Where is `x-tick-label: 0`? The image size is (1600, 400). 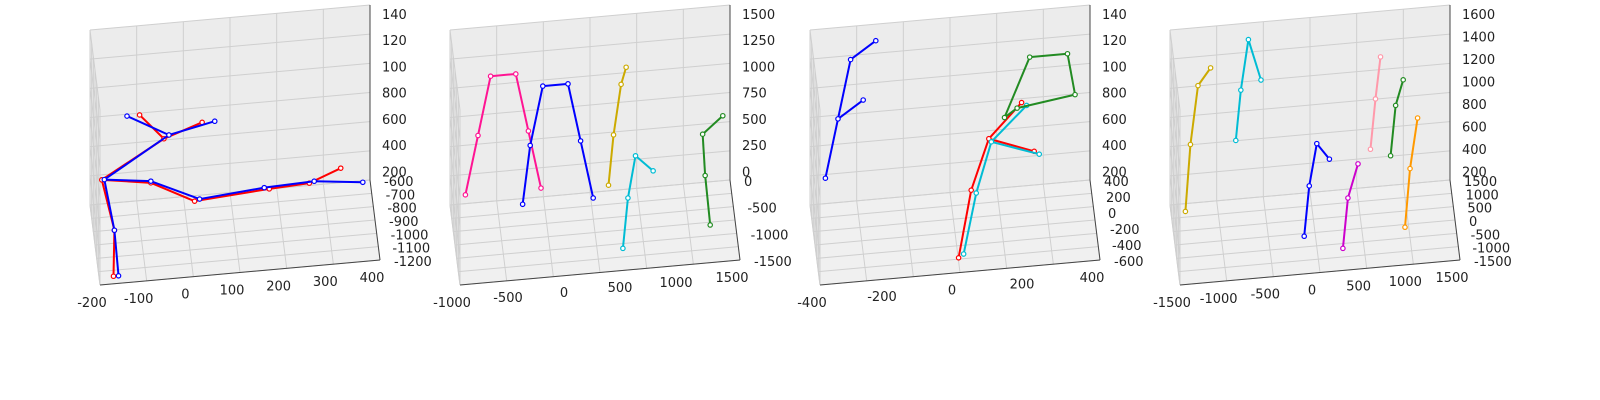
x-tick-label: 0 is located at coordinates (952, 291).